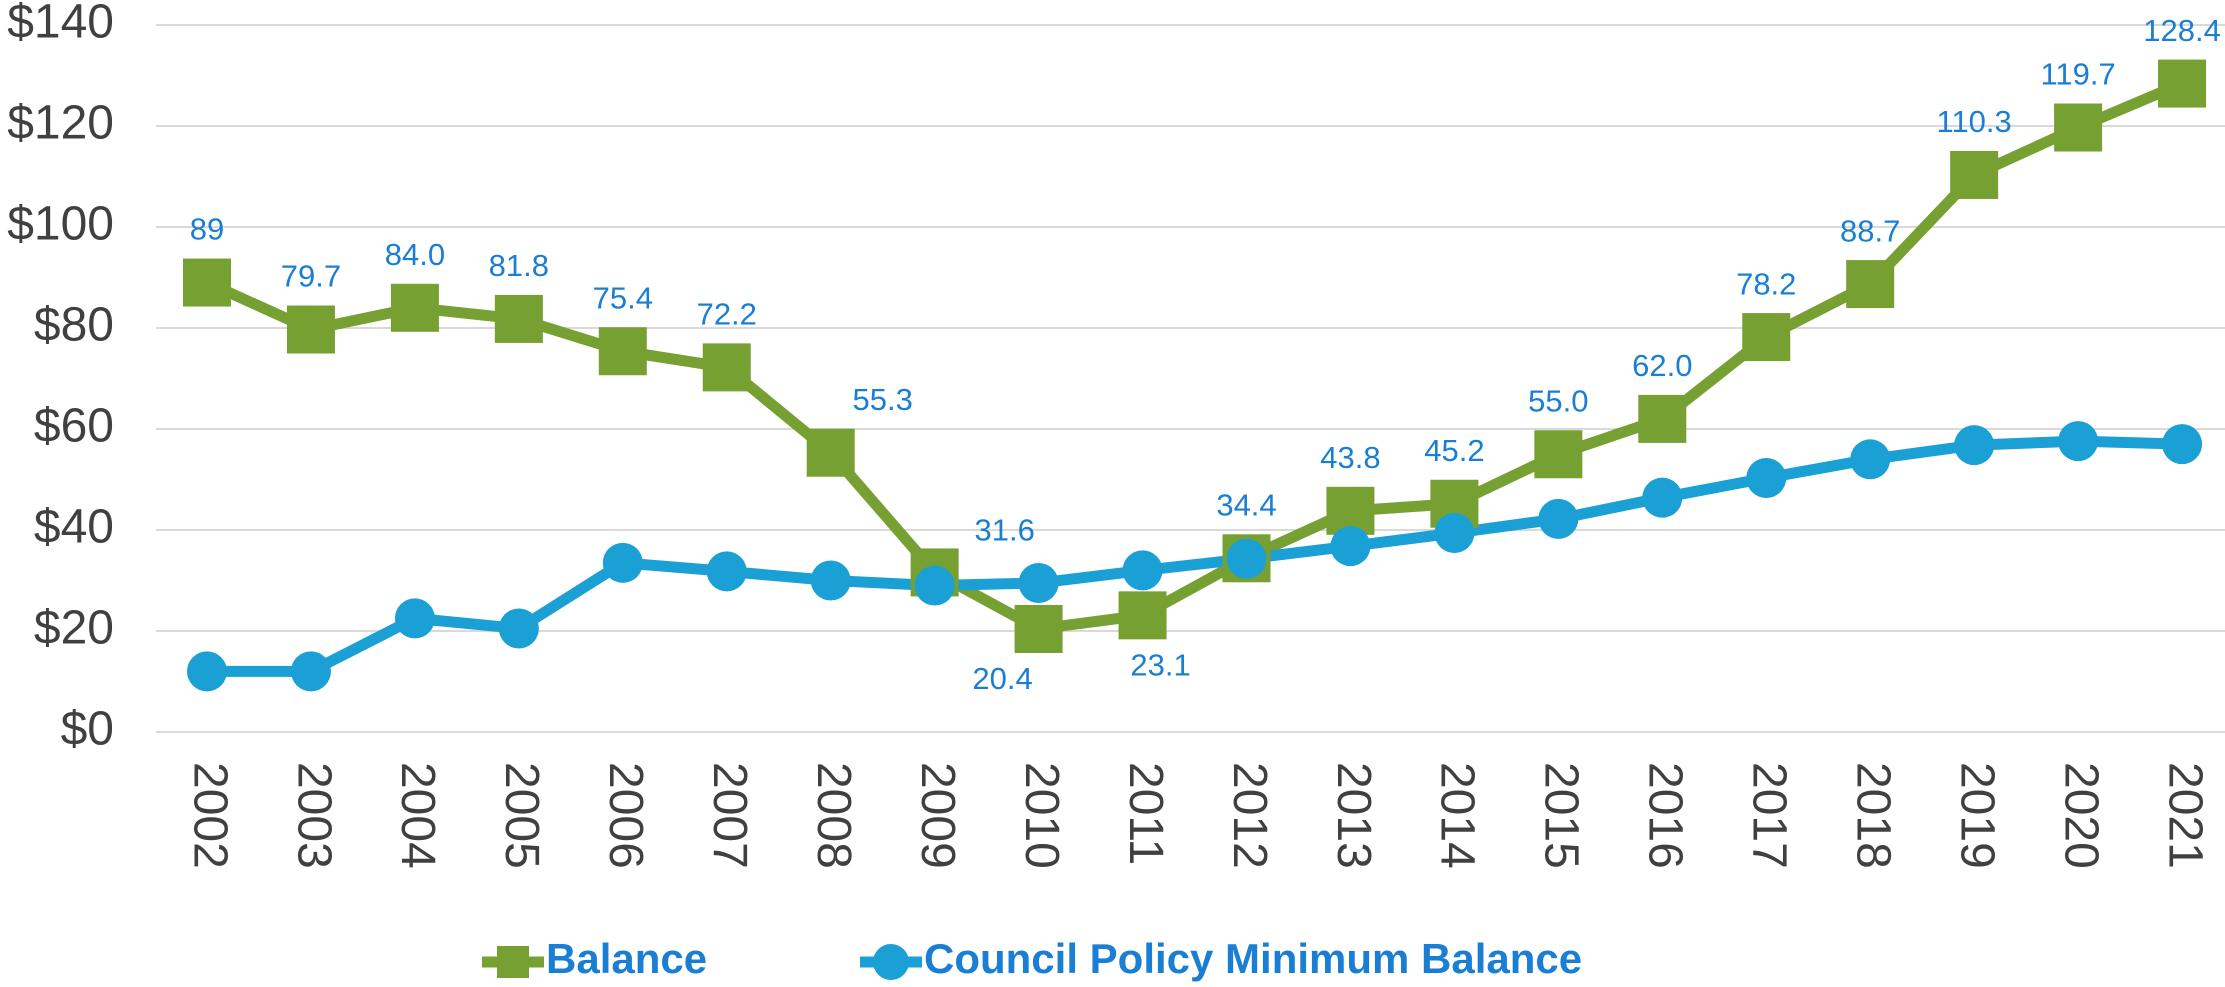 This screenshot has width=2225, height=987. What do you see at coordinates (519, 265) in the screenshot?
I see `data-label: 81.8` at bounding box center [519, 265].